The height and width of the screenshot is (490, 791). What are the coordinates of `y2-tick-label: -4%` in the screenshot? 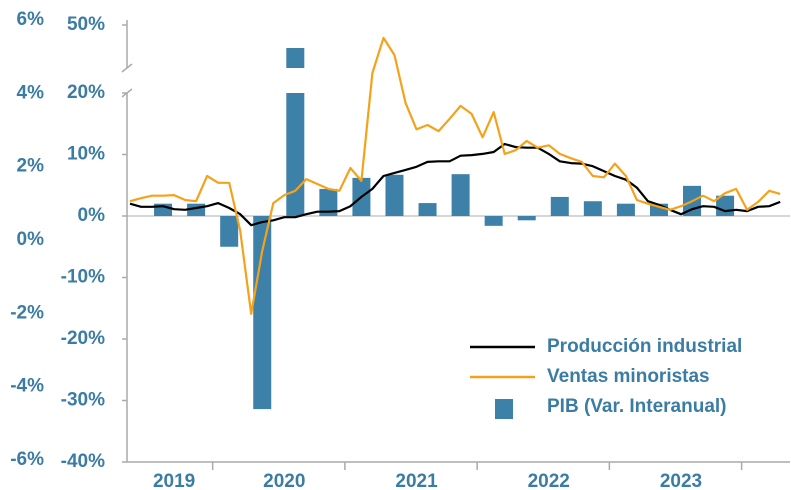 It's located at (27, 386).